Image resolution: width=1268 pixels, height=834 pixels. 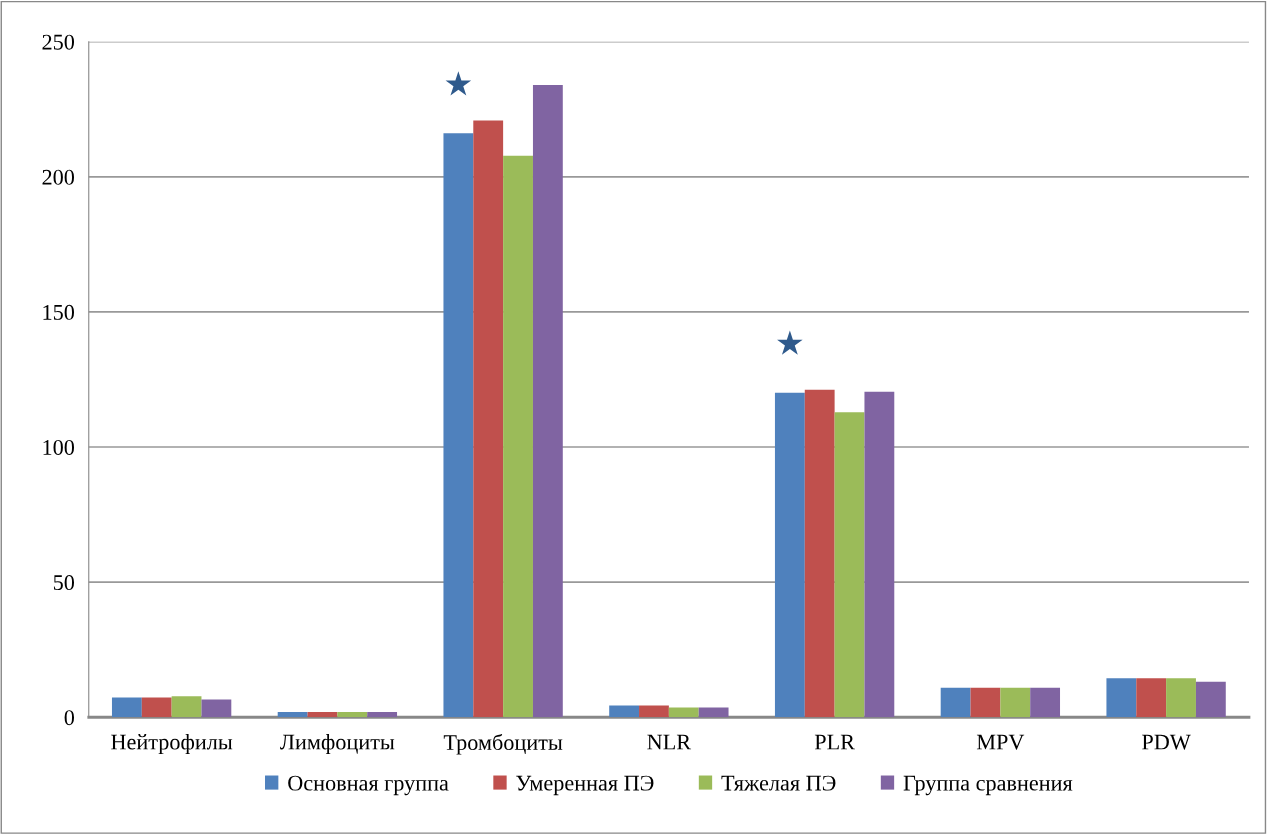 What do you see at coordinates (58, 177) in the screenshot?
I see `y-tick-label: 200` at bounding box center [58, 177].